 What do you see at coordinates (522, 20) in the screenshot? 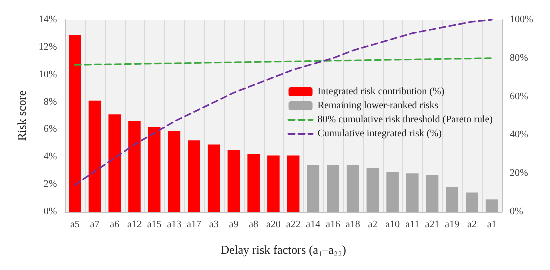
I see `y2-tick-label: 100%` at bounding box center [522, 20].